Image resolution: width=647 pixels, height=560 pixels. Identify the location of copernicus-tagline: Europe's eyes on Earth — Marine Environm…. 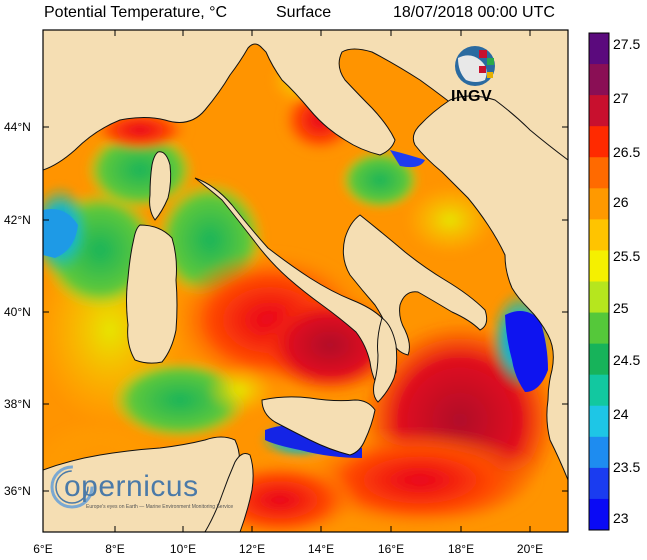
(160, 507).